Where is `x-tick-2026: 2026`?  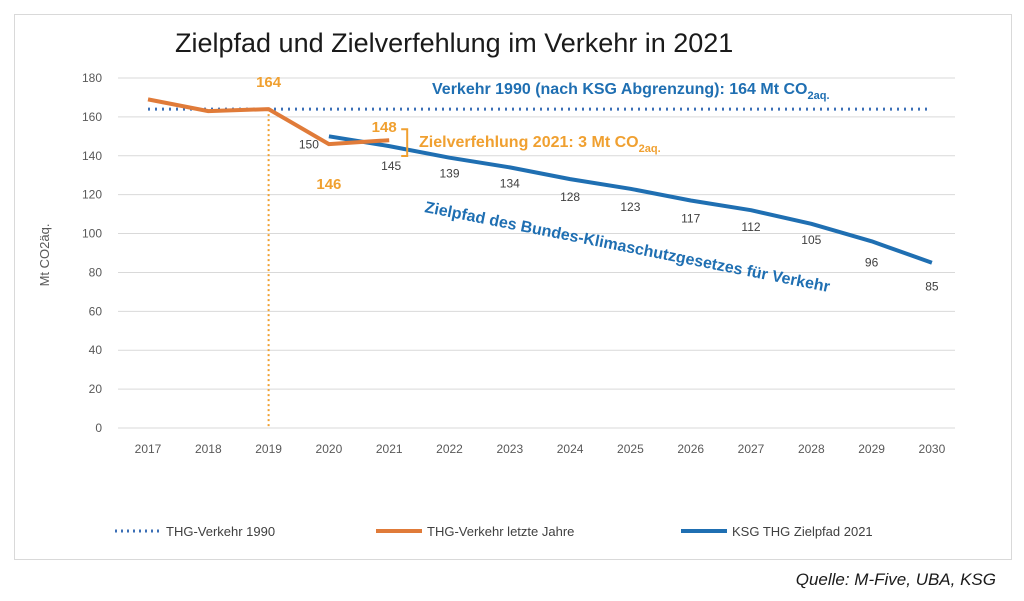 x-tick-2026: 2026 is located at coordinates (690, 449).